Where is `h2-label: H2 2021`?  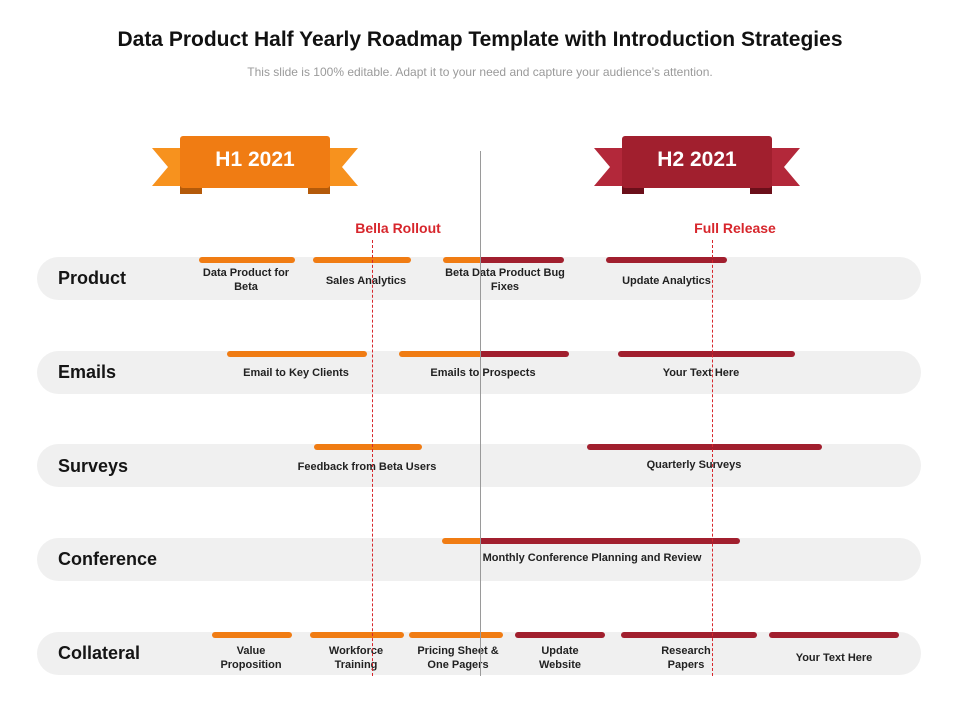 h2-label: H2 2021 is located at coordinates (697, 159).